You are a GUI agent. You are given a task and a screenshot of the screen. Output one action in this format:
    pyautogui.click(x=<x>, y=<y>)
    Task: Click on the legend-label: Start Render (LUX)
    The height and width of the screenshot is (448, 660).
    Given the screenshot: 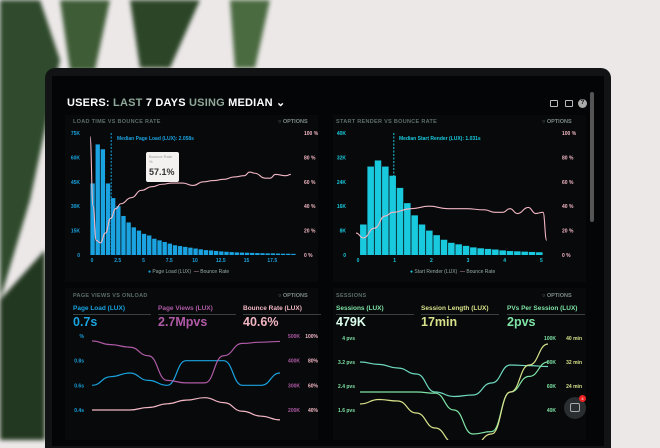 What is the action you would take?
    pyautogui.click(x=436, y=272)
    